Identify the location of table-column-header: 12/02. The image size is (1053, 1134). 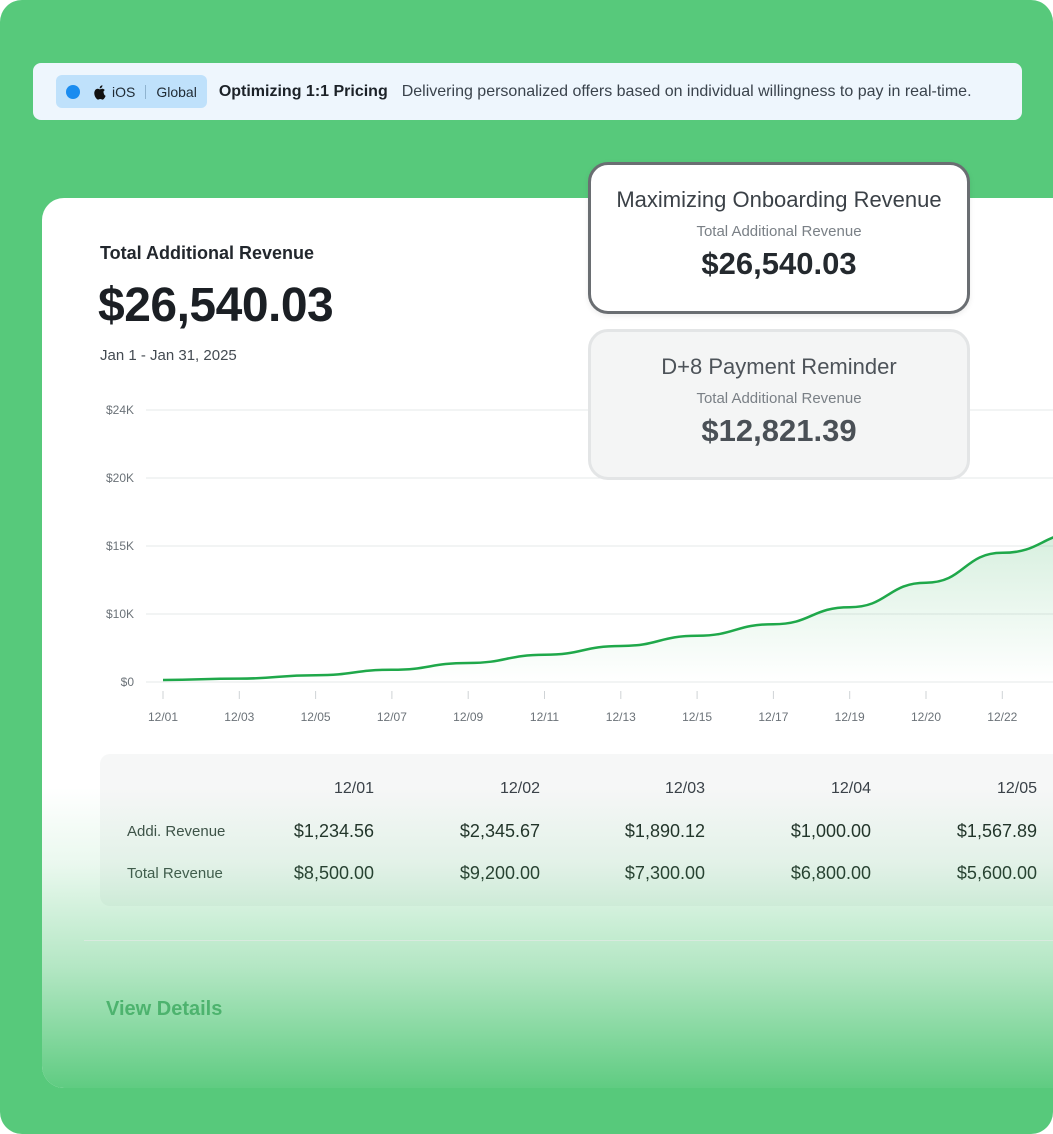
(519, 788).